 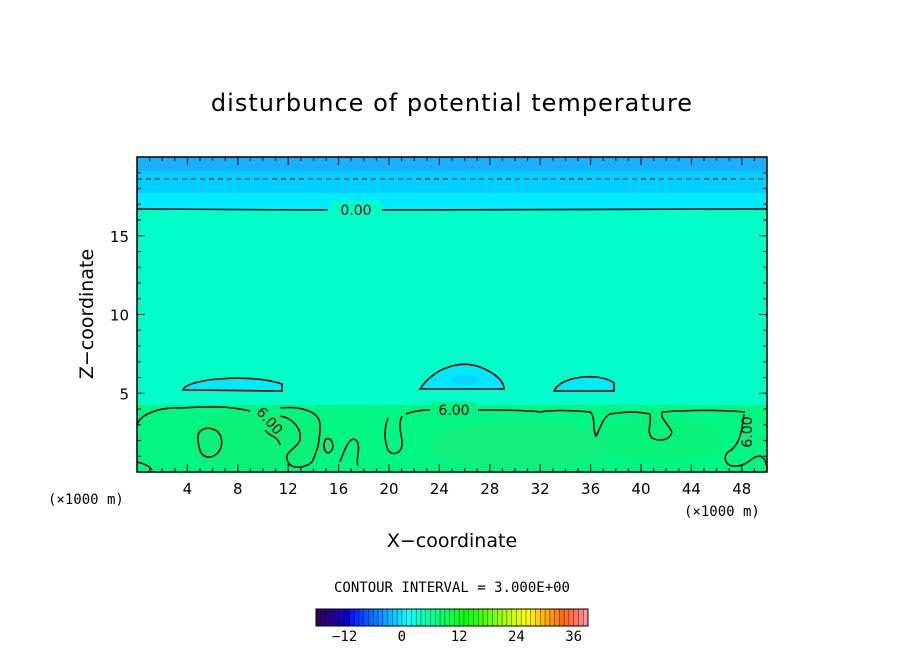 What do you see at coordinates (741, 489) in the screenshot?
I see `x-tick-label: 48` at bounding box center [741, 489].